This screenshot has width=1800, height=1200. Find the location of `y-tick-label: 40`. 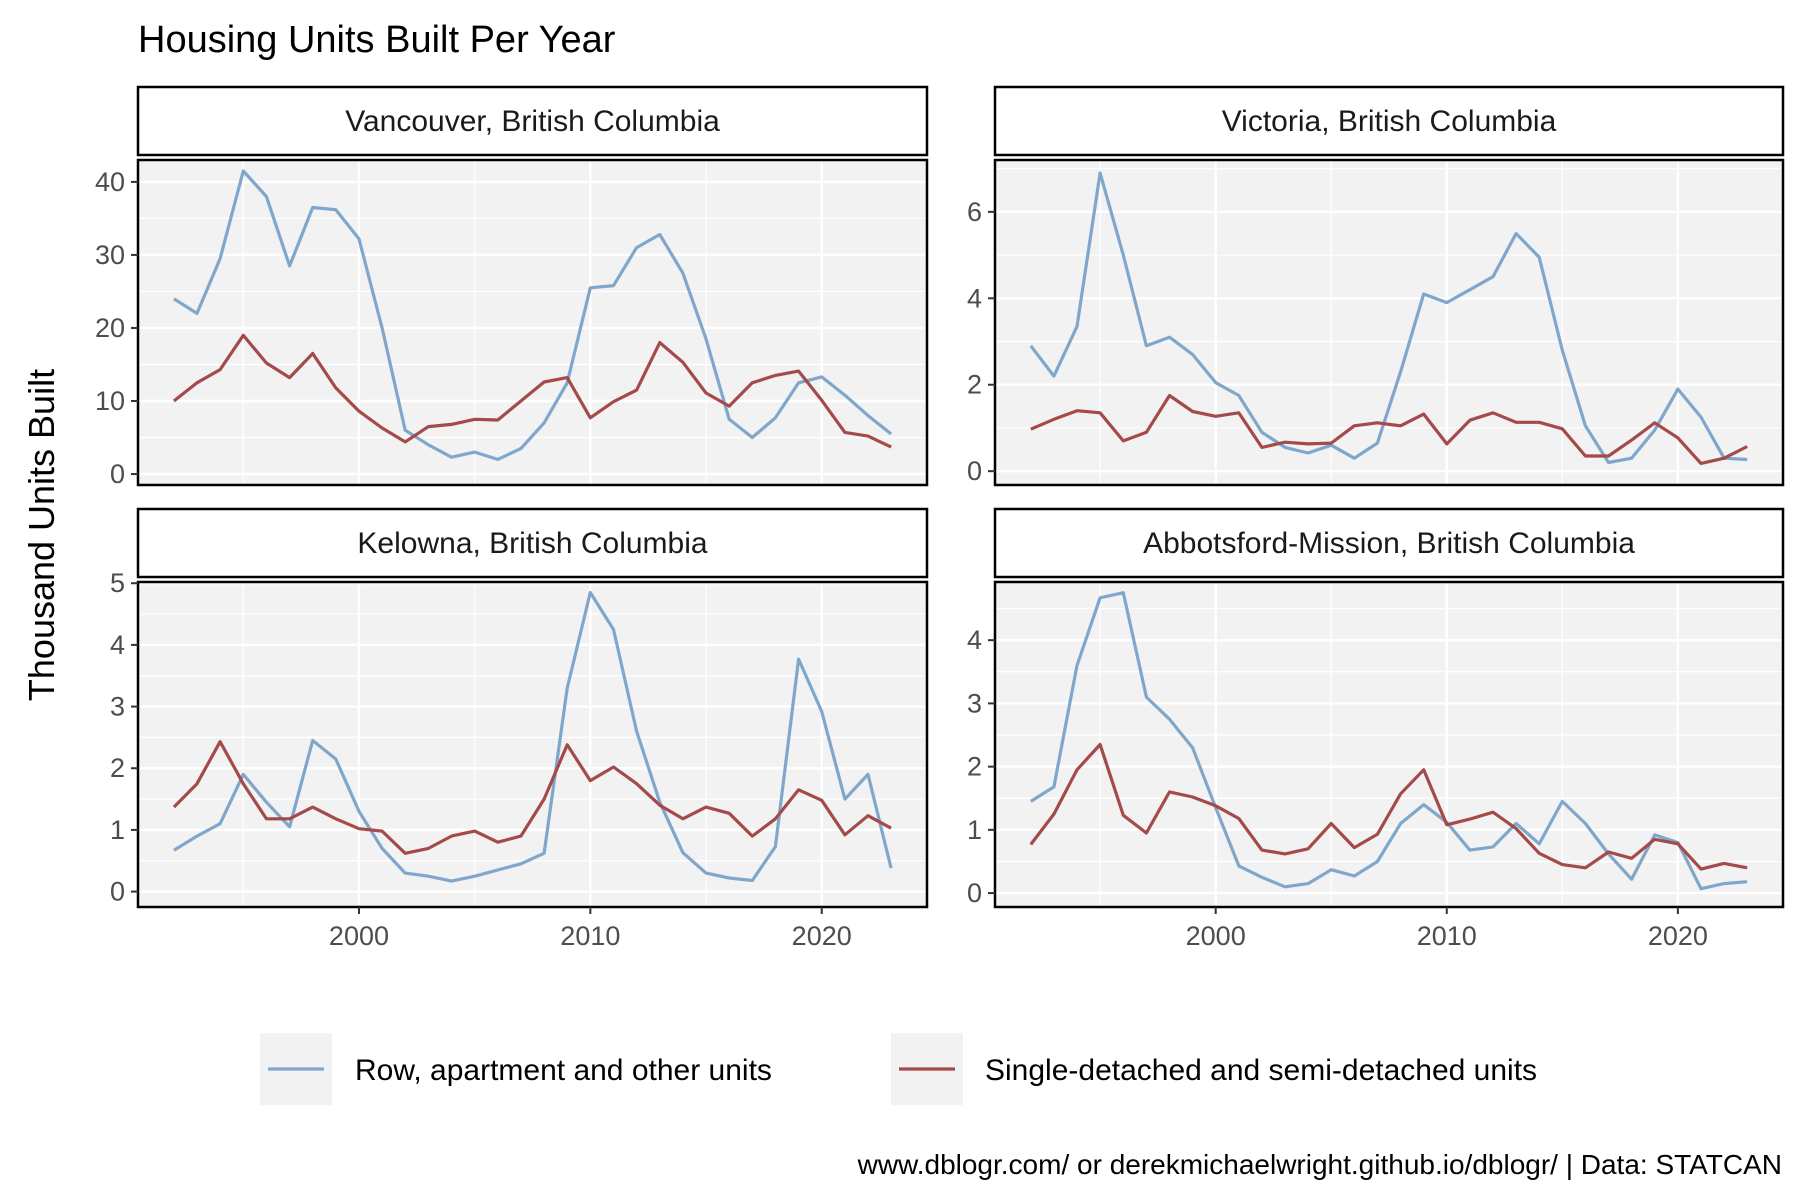

y-tick-label: 40 is located at coordinates (110, 182).